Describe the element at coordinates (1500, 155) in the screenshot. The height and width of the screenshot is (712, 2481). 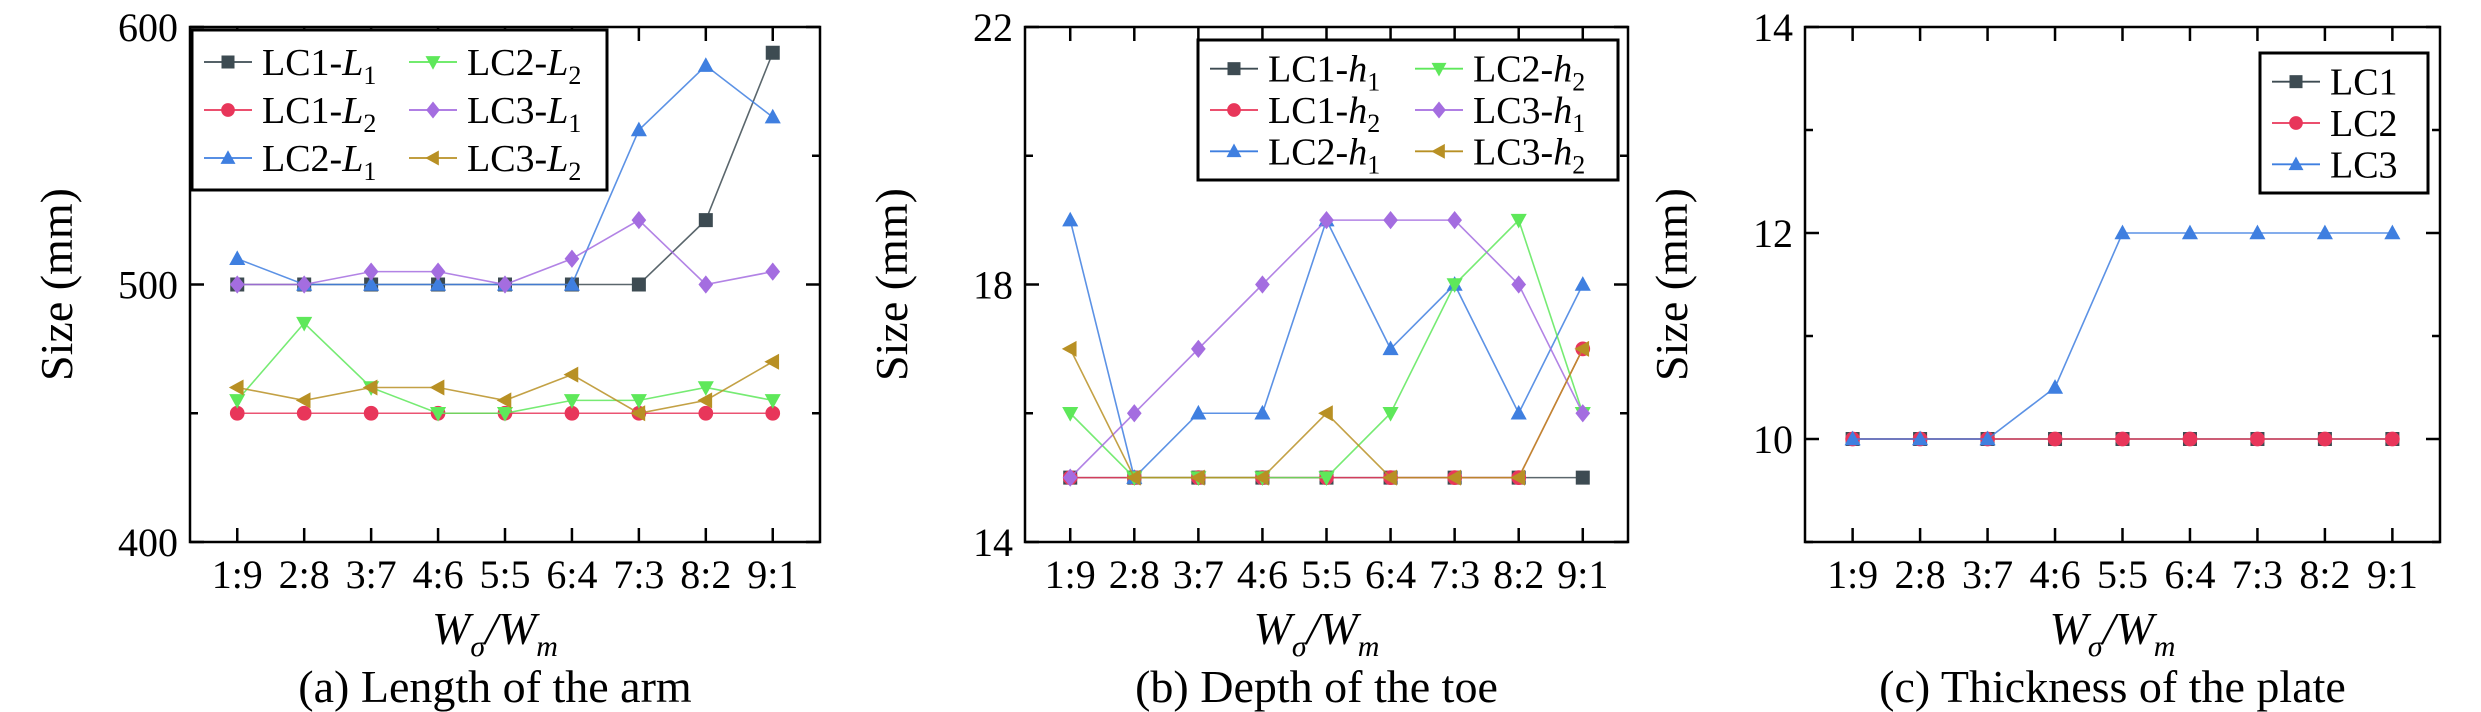
I see `legend-item: LC3-h2` at that location.